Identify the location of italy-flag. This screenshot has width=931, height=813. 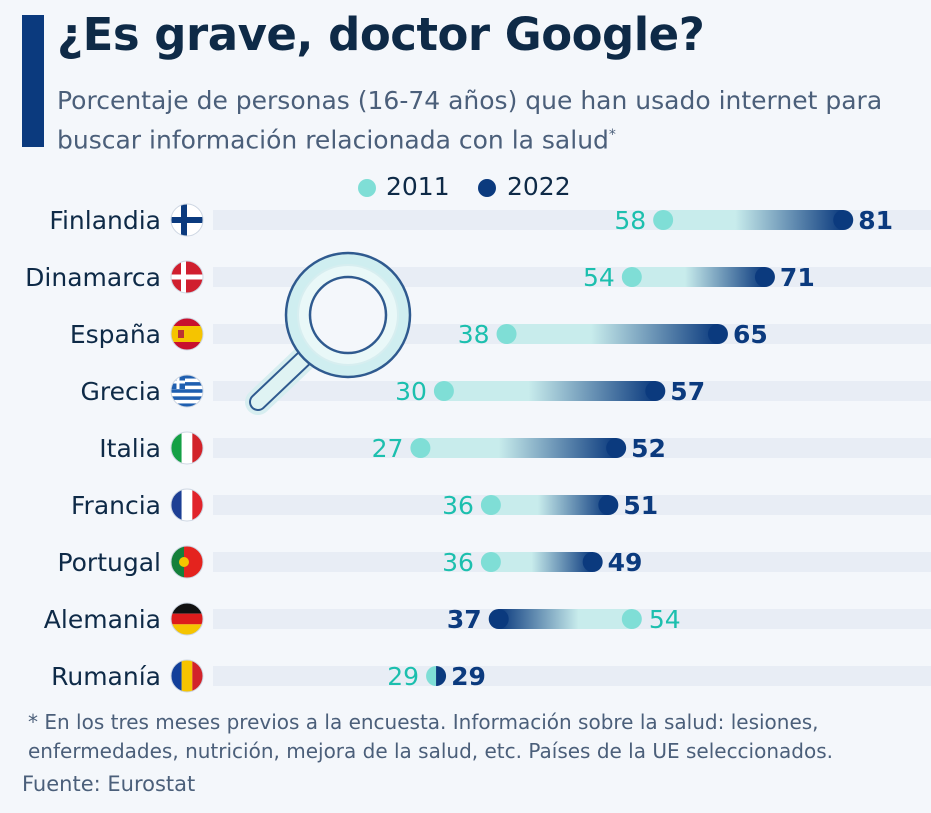
(187, 448).